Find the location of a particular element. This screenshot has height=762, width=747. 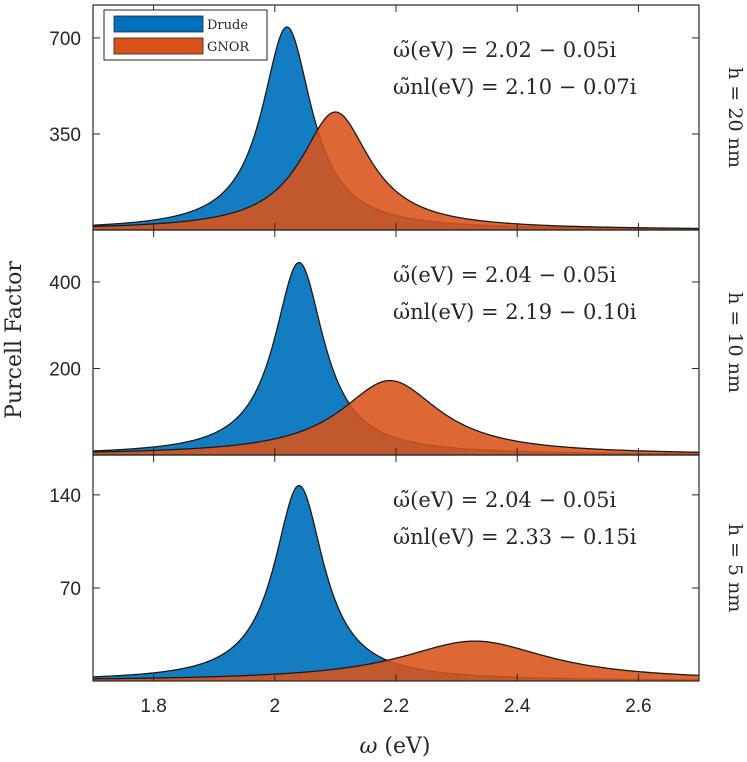

legend-swatch-drude is located at coordinates (158, 24).